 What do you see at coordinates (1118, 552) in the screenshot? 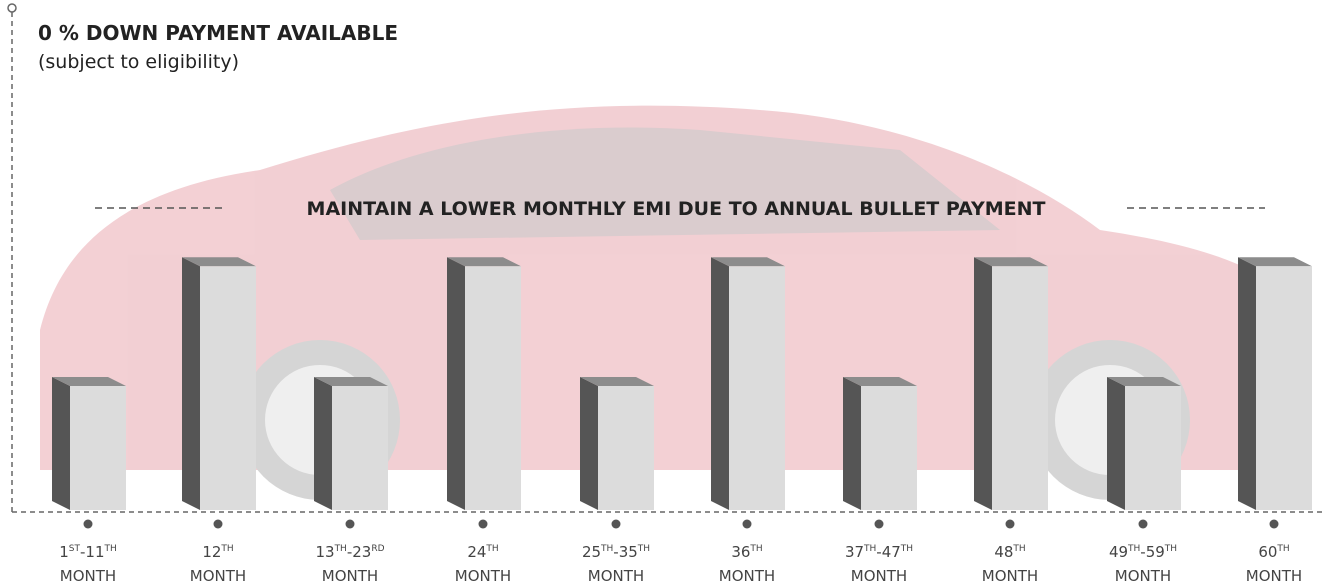
I see `label-text: 49` at bounding box center [1118, 552].